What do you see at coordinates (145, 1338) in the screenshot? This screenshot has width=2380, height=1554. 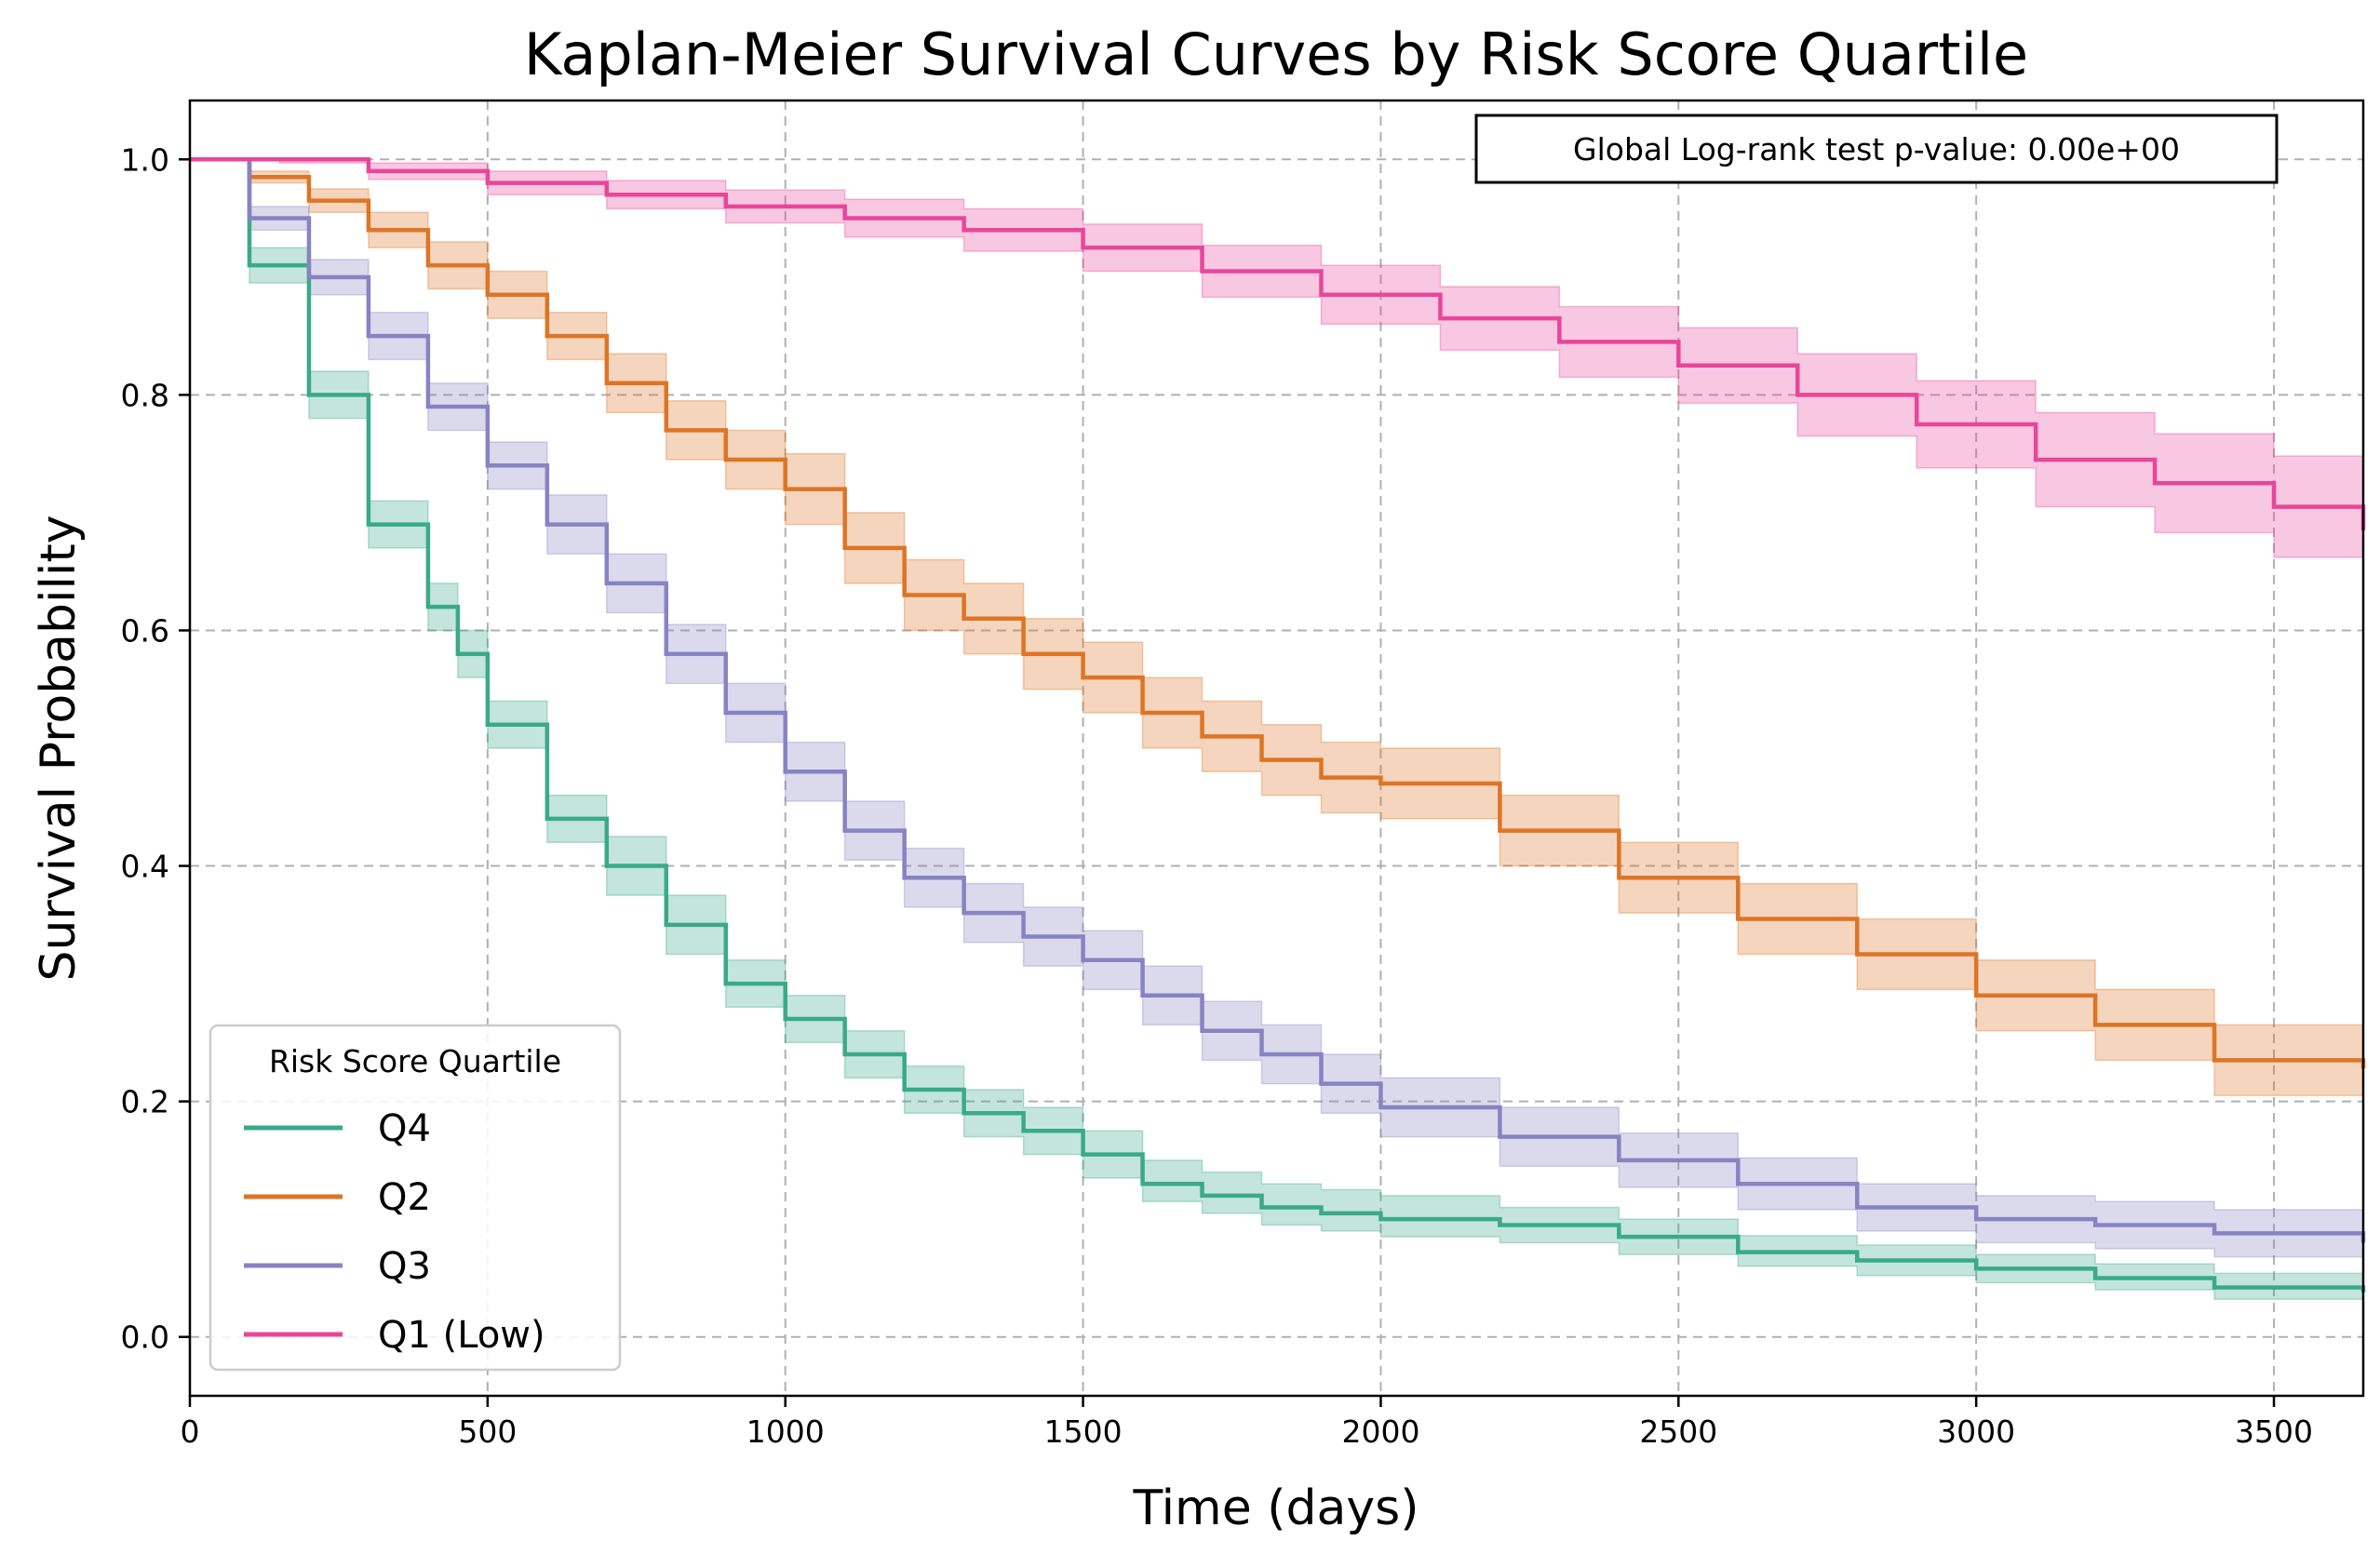 I see `y-tick-label: 0.0` at bounding box center [145, 1338].